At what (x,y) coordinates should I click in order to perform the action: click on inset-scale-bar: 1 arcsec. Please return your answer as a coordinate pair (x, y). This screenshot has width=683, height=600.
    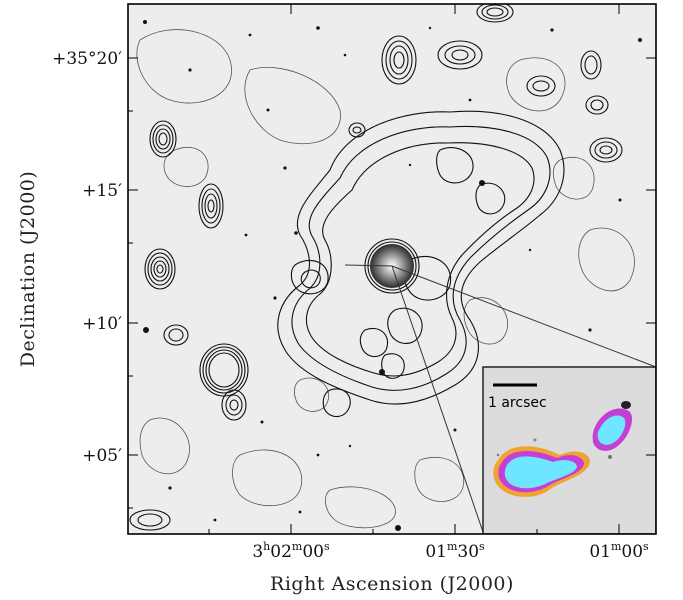
    Looking at the image, I should click on (517, 397).